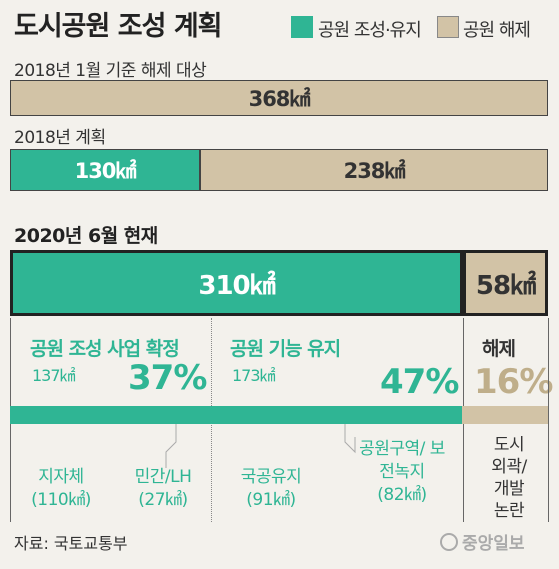 This screenshot has width=559, height=569. I want to click on sublabel-park-zone: 공원구역/ 보전녹지 (82㎢), so click(402, 472).